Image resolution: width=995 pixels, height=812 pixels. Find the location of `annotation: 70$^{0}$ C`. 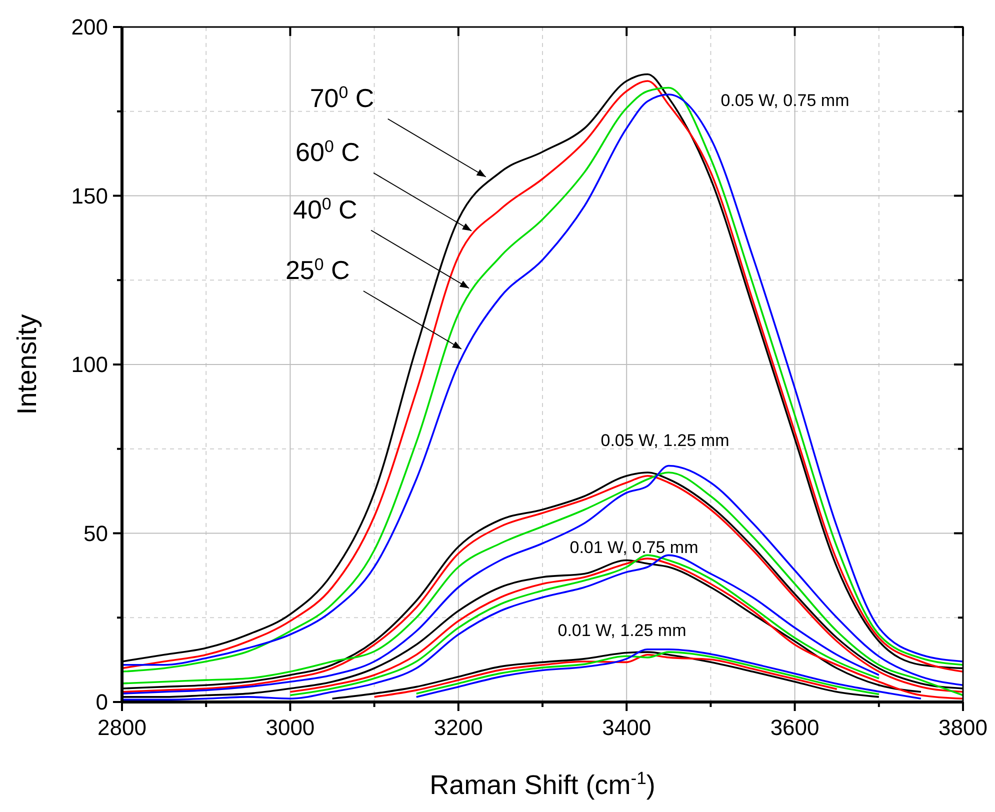

annotation: 70$^{0}$ C is located at coordinates (342, 97).